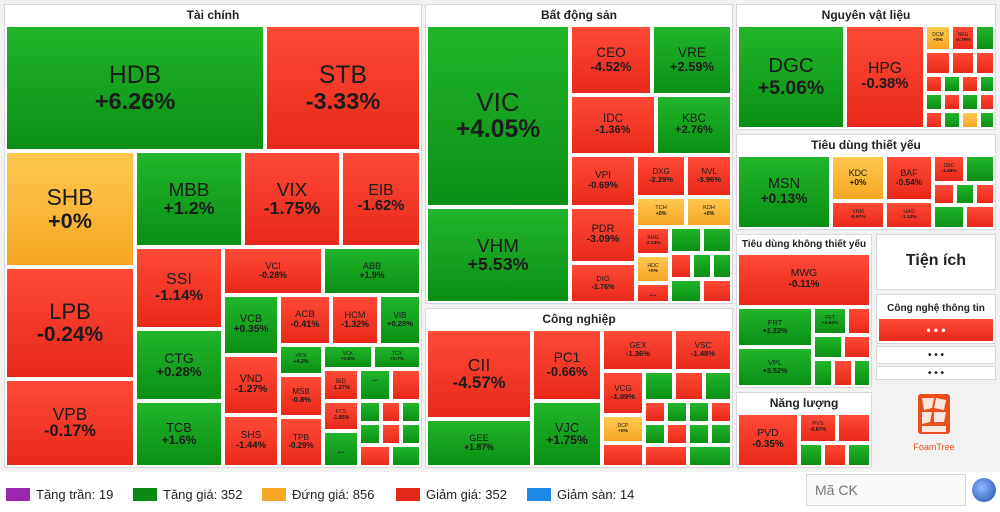  What do you see at coordinates (70, 323) in the screenshot?
I see `stock-tile: LPB -0.24%` at bounding box center [70, 323].